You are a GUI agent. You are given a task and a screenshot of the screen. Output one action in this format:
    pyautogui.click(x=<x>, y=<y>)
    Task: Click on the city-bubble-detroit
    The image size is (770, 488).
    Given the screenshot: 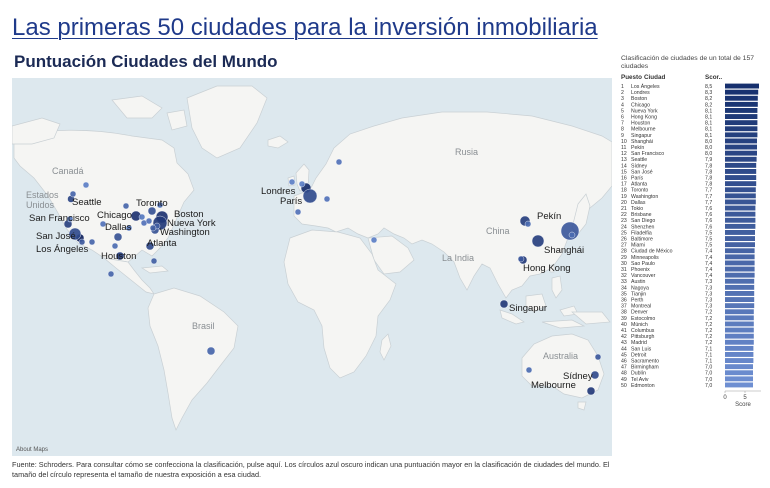 What is the action you would take?
    pyautogui.click(x=142, y=217)
    